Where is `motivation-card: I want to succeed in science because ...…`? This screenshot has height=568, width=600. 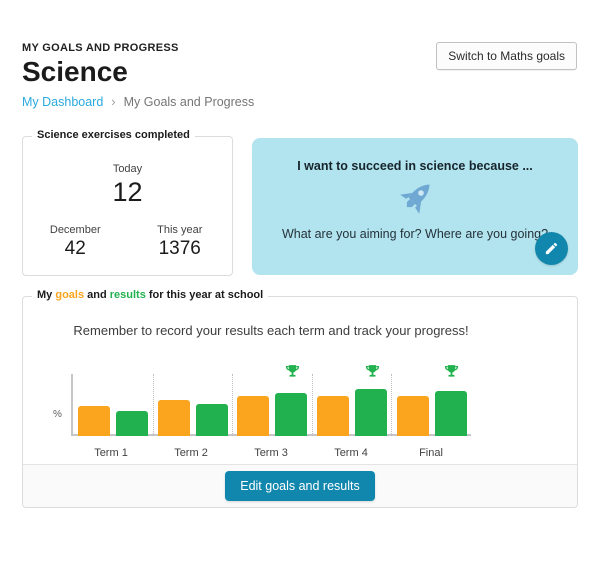
motivation-card: I want to succeed in science because ...… is located at coordinates (415, 206).